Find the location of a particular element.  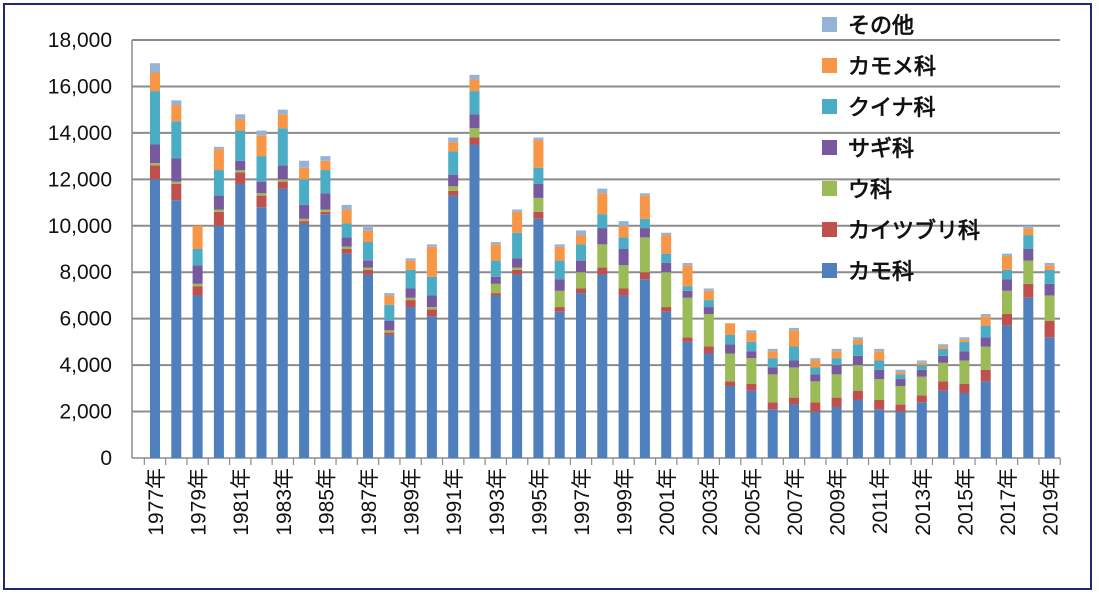

x-tick-label: 2019年 is located at coordinates (1051, 502).